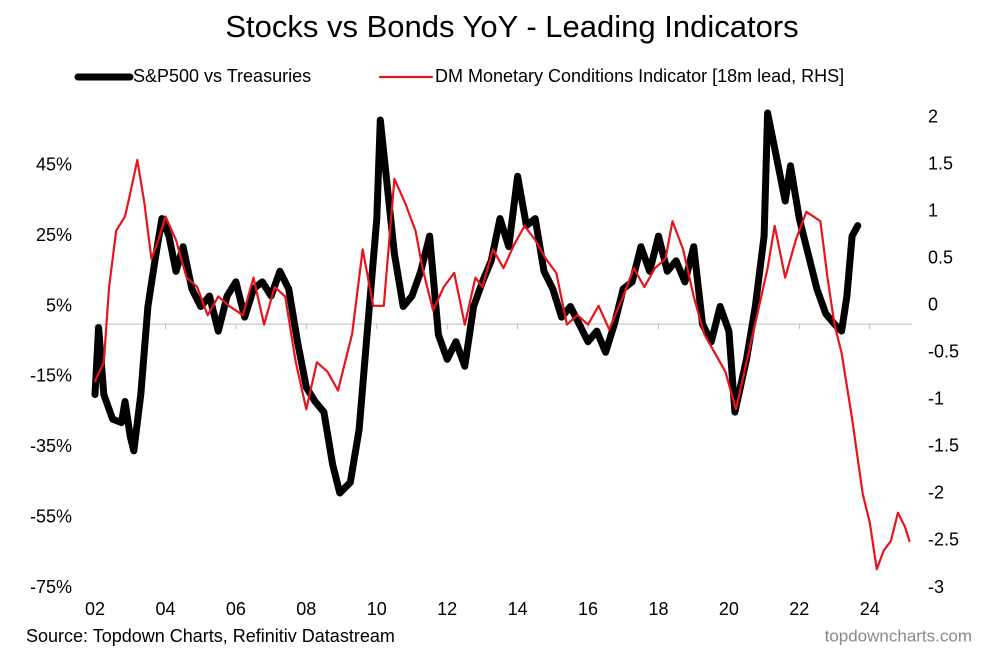 This screenshot has width=992, height=650. Describe the element at coordinates (940, 258) in the screenshot. I see `y2-tick-label: 0.5` at that location.